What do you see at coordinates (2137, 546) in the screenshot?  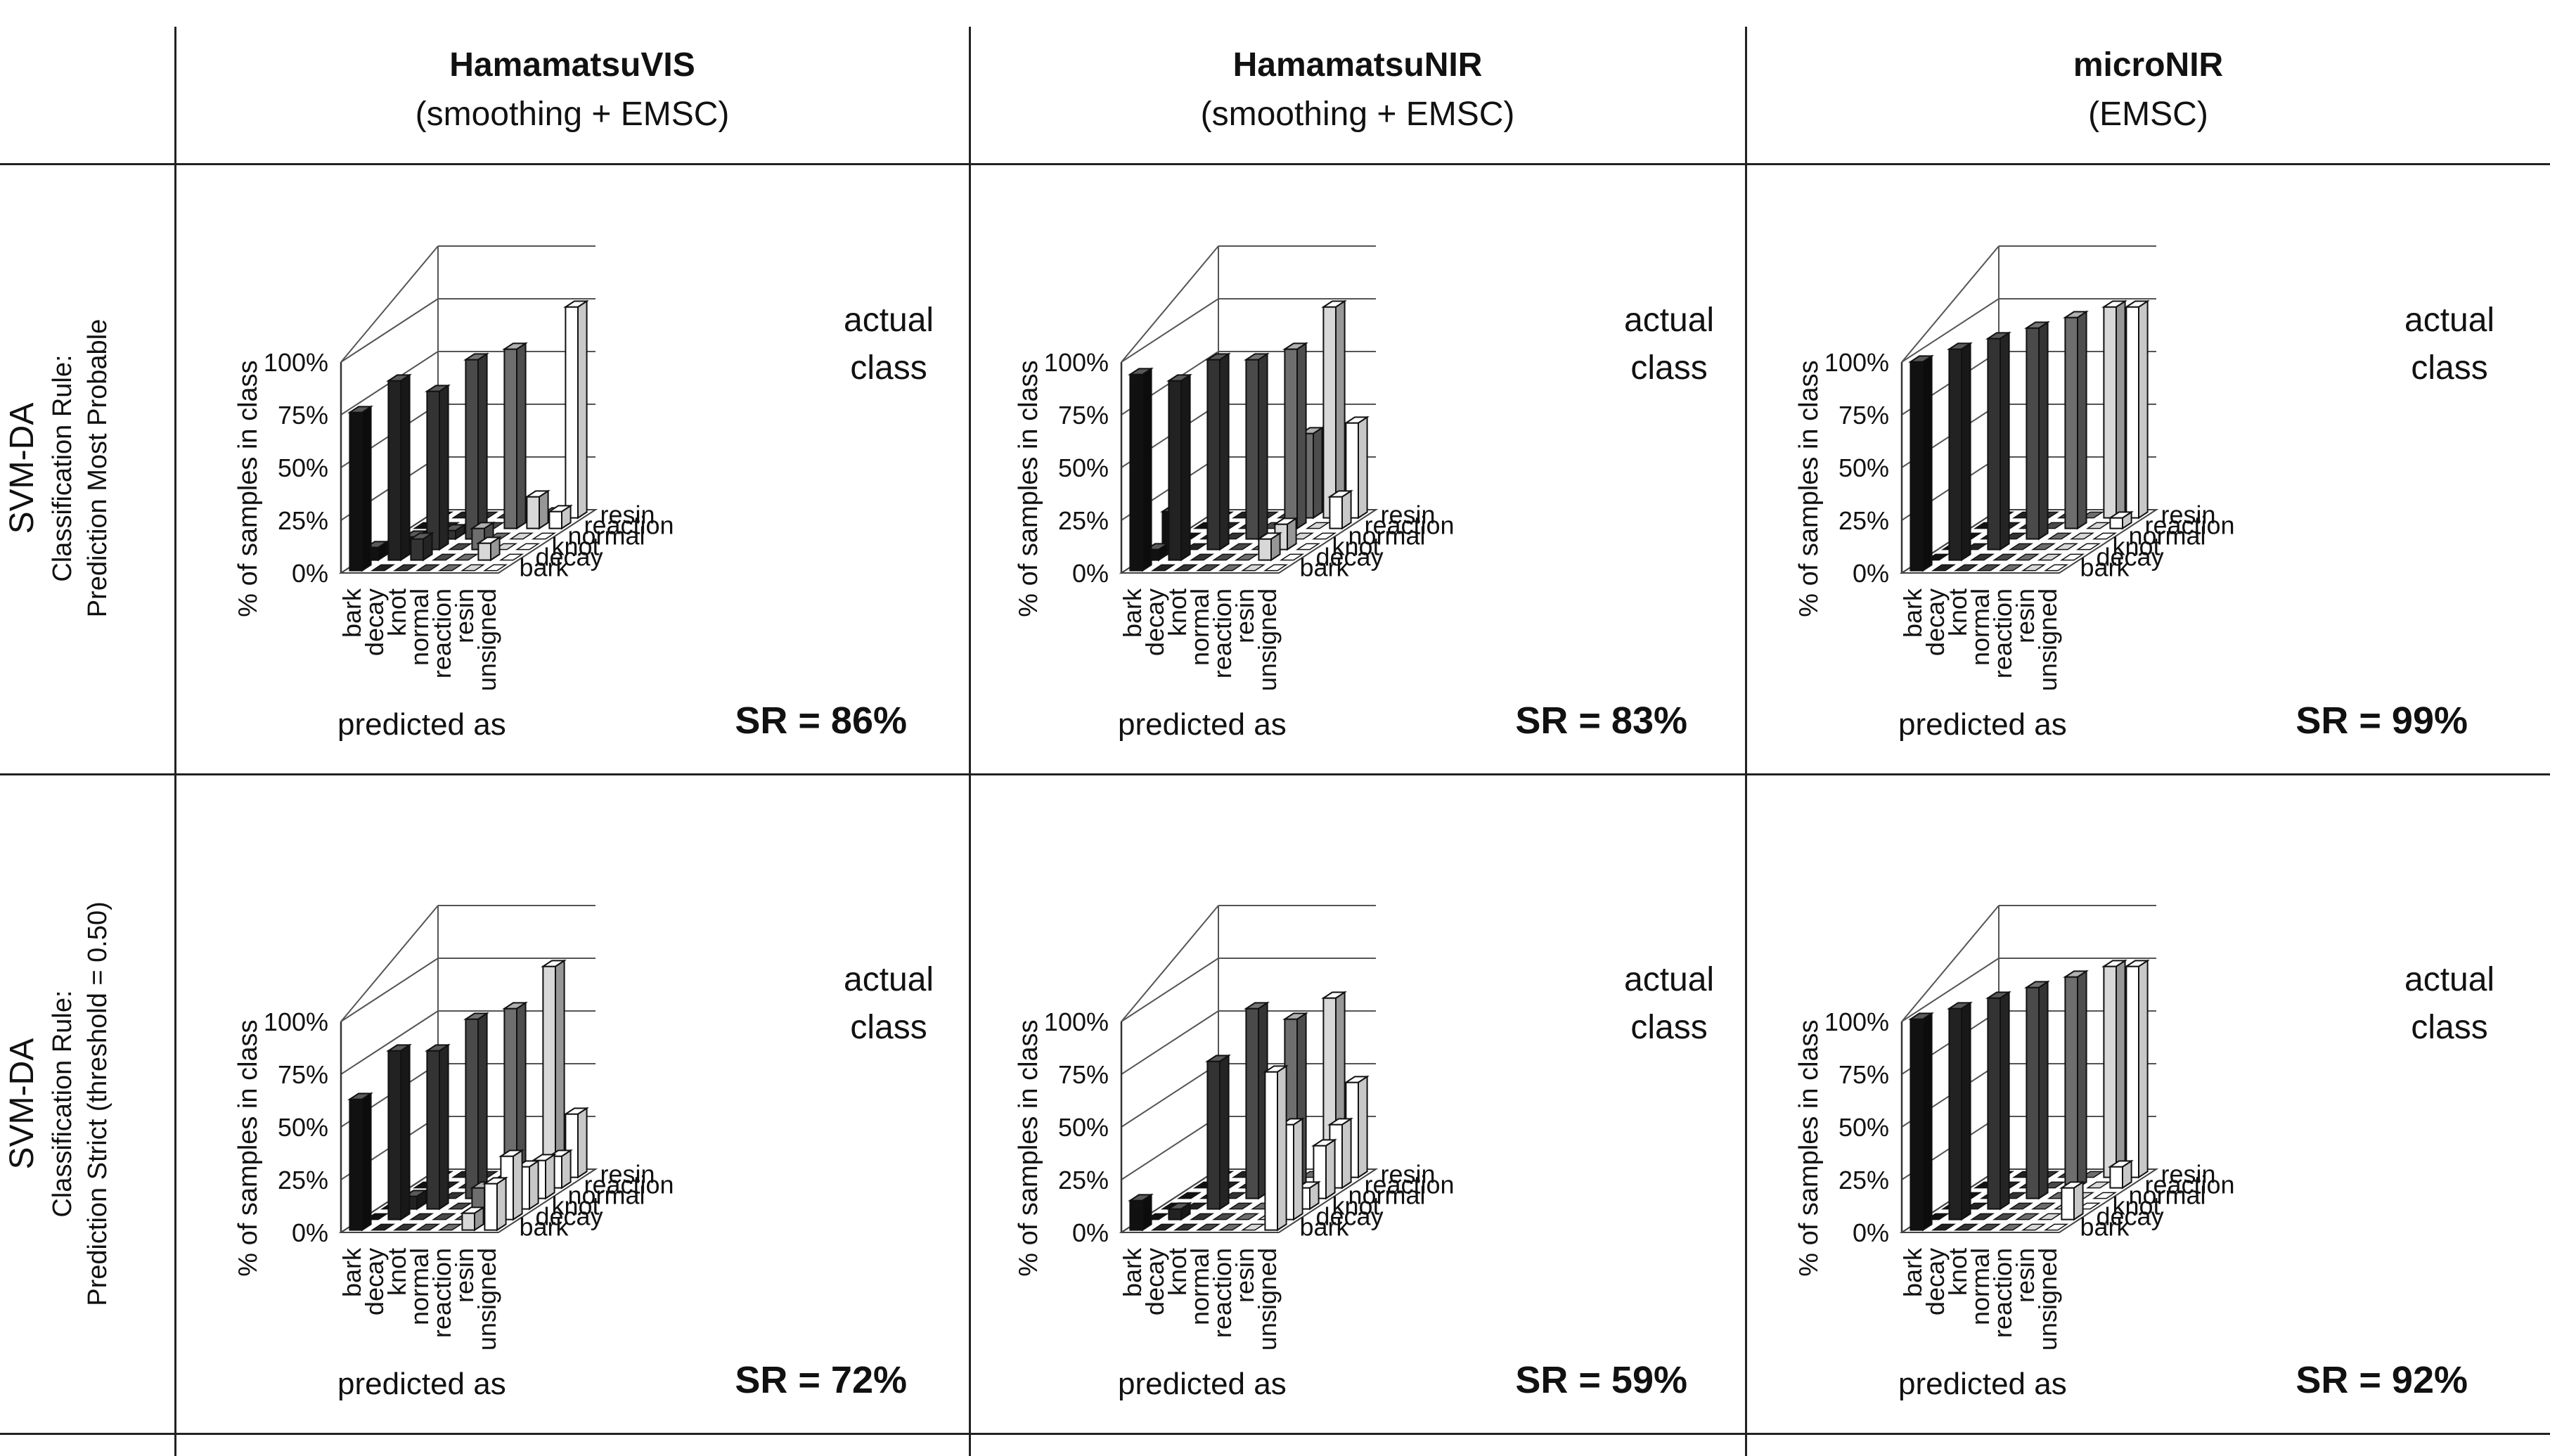 I see `y-tick-label: knot` at bounding box center [2137, 546].